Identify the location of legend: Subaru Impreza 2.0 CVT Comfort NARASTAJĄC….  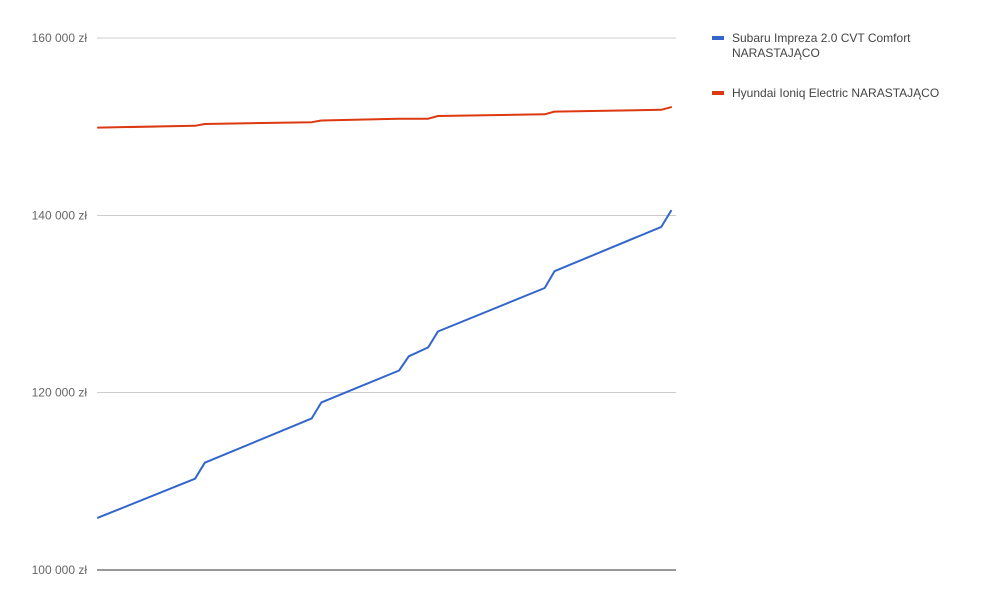
(825, 65).